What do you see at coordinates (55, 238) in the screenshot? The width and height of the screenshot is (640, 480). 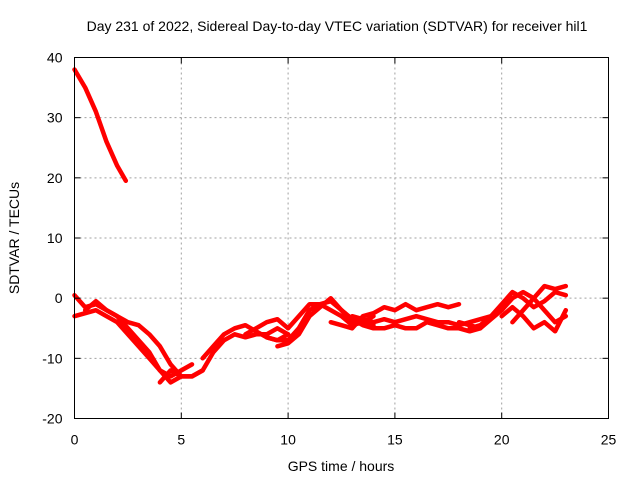 I see `y-tick-label: 10` at bounding box center [55, 238].